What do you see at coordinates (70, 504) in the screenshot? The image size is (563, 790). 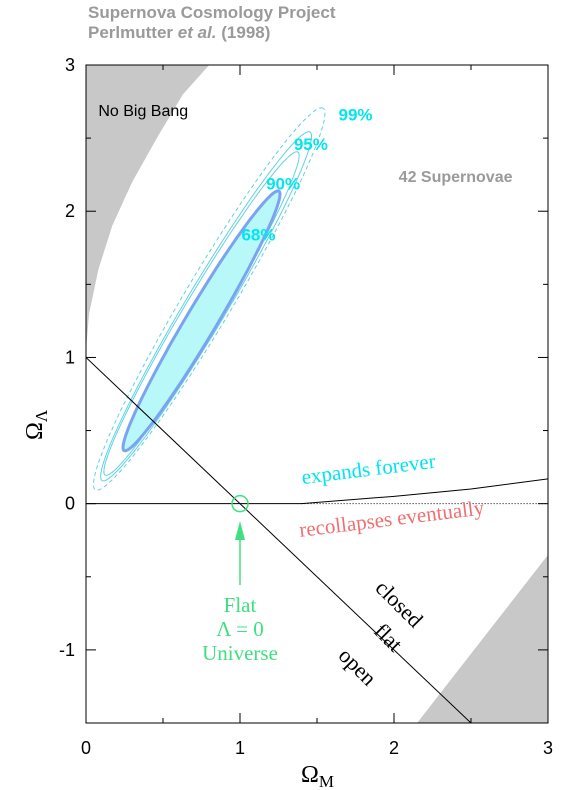 I see `y-tick-label: 0` at bounding box center [70, 504].